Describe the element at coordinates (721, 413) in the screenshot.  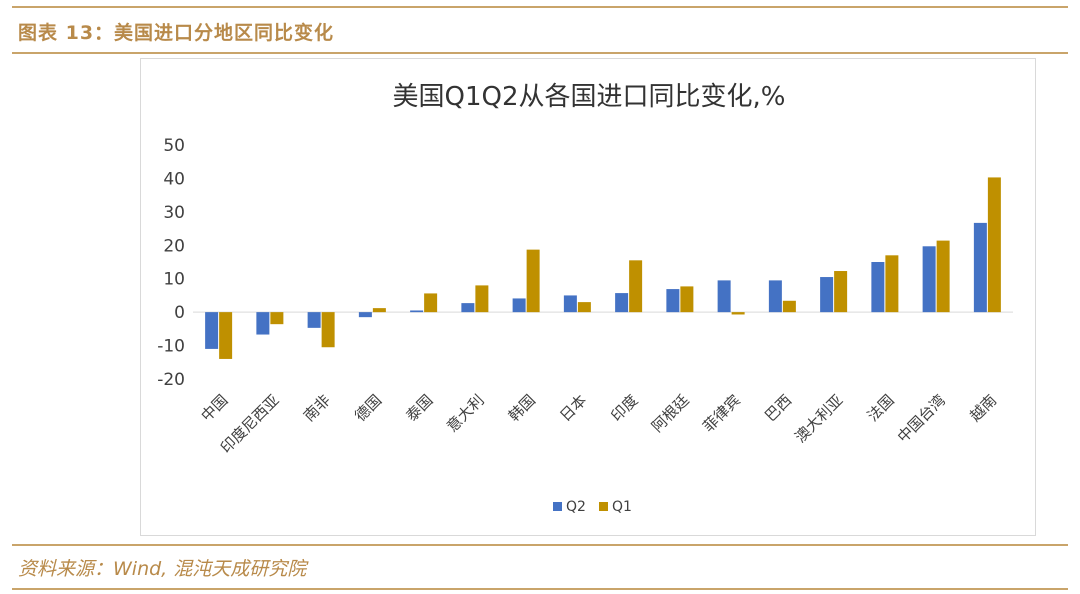
I see `x-tick-label: 菲律宾` at that location.